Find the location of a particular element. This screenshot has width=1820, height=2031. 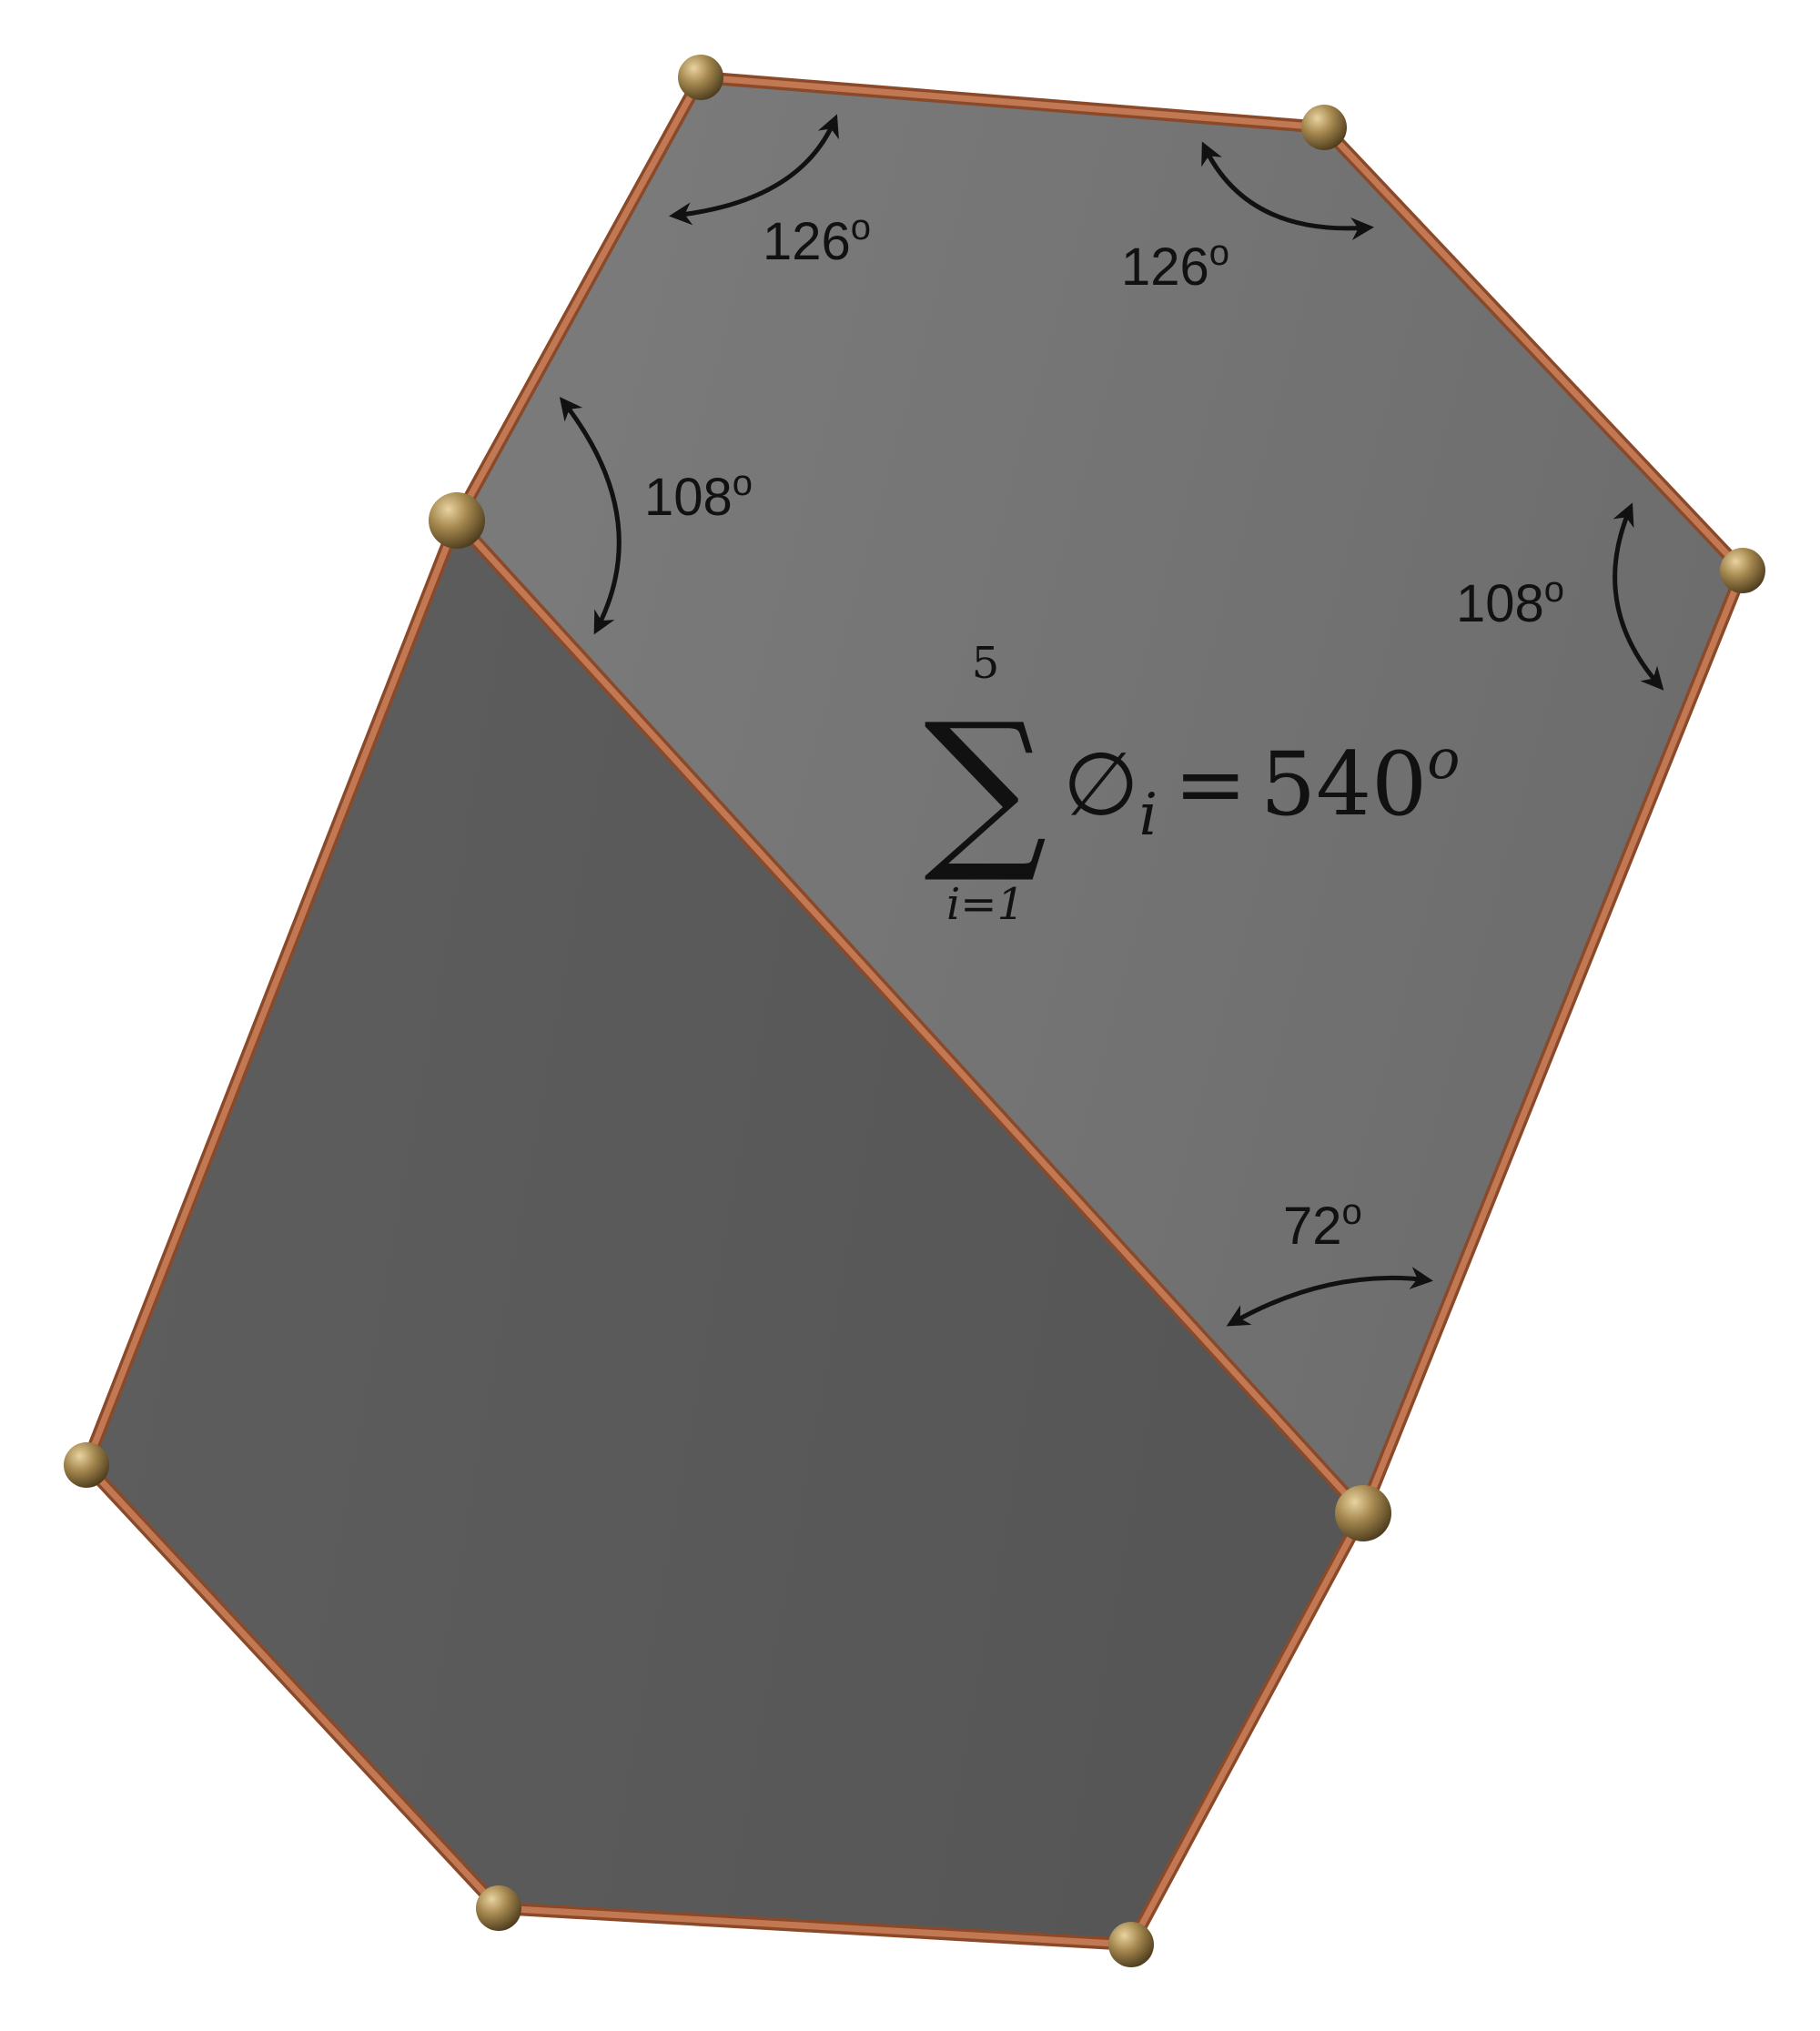

sum-upper-limit: 5 is located at coordinates (986, 663).